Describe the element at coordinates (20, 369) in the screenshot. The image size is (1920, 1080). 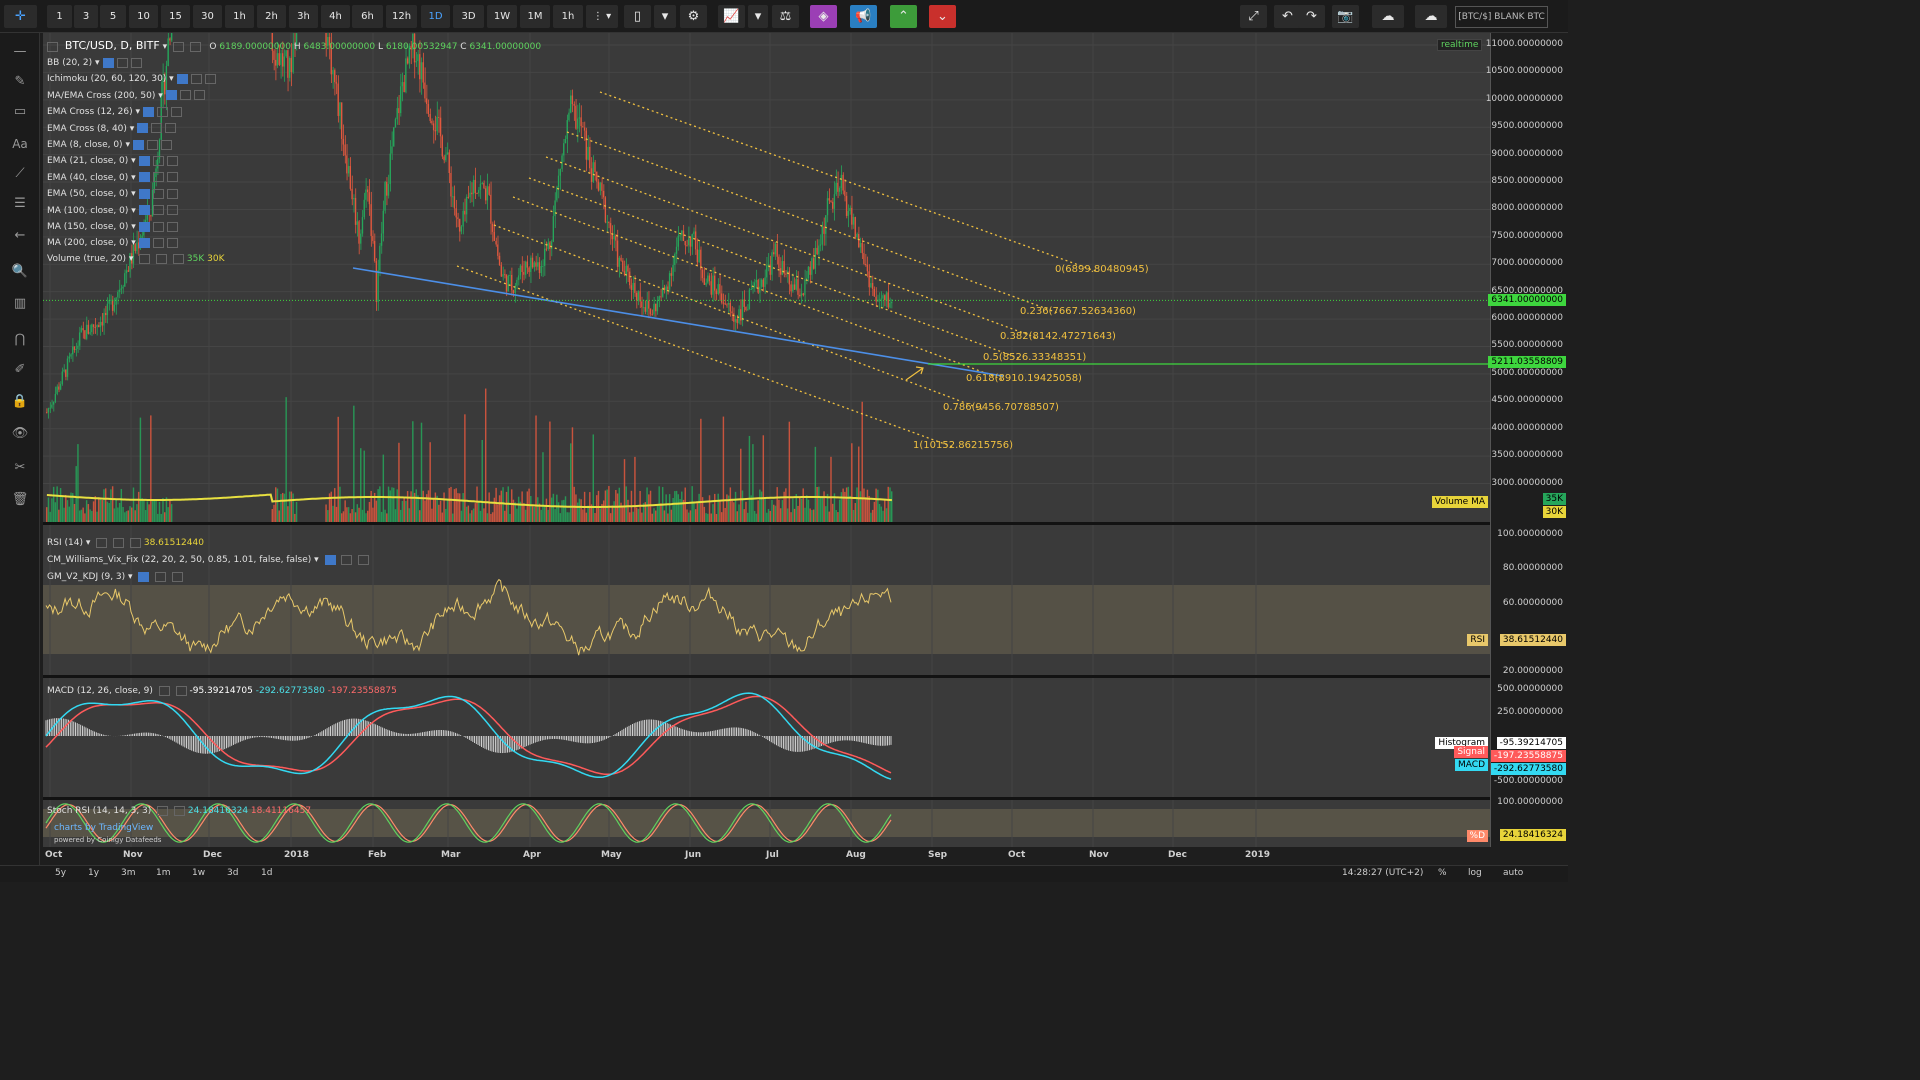
I see `draw-mode-icon: ✐` at that location.